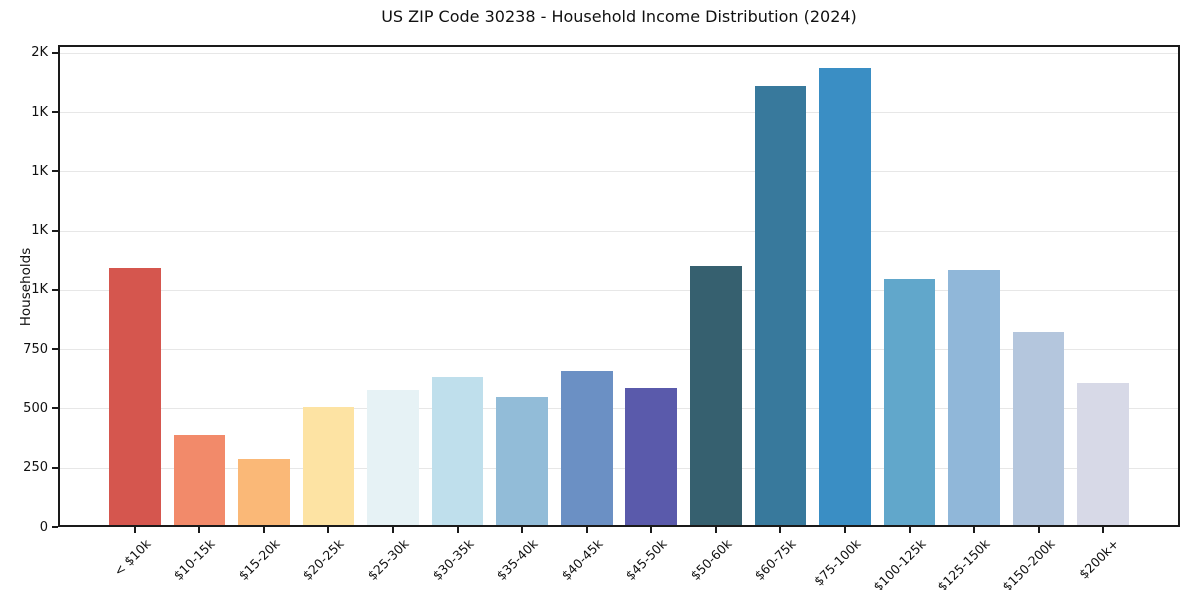  What do you see at coordinates (845, 296) in the screenshot?
I see `bar-$75-100k` at bounding box center [845, 296].